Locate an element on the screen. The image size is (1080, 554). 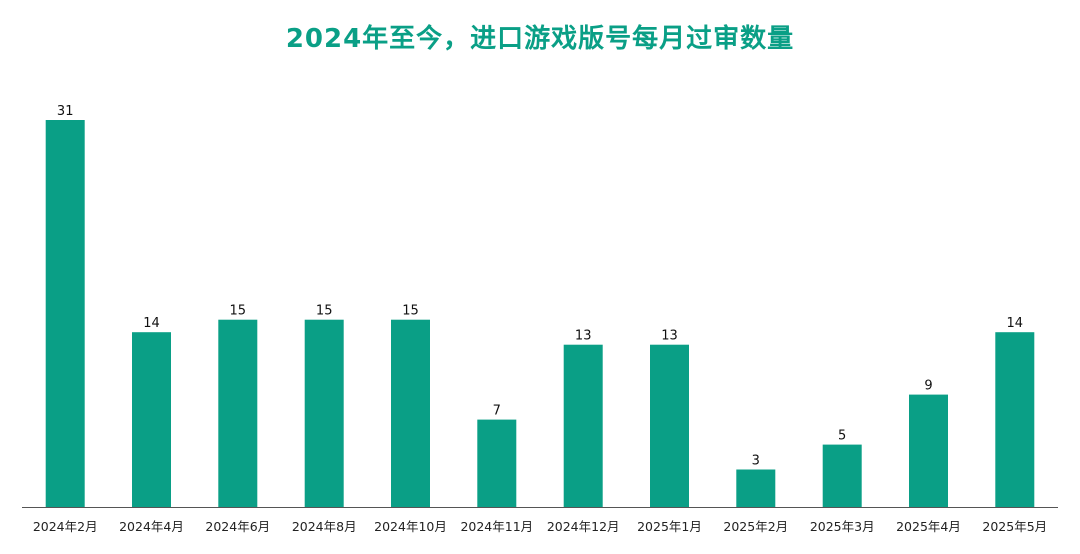
bar-value-label: 9 is located at coordinates (928, 386).